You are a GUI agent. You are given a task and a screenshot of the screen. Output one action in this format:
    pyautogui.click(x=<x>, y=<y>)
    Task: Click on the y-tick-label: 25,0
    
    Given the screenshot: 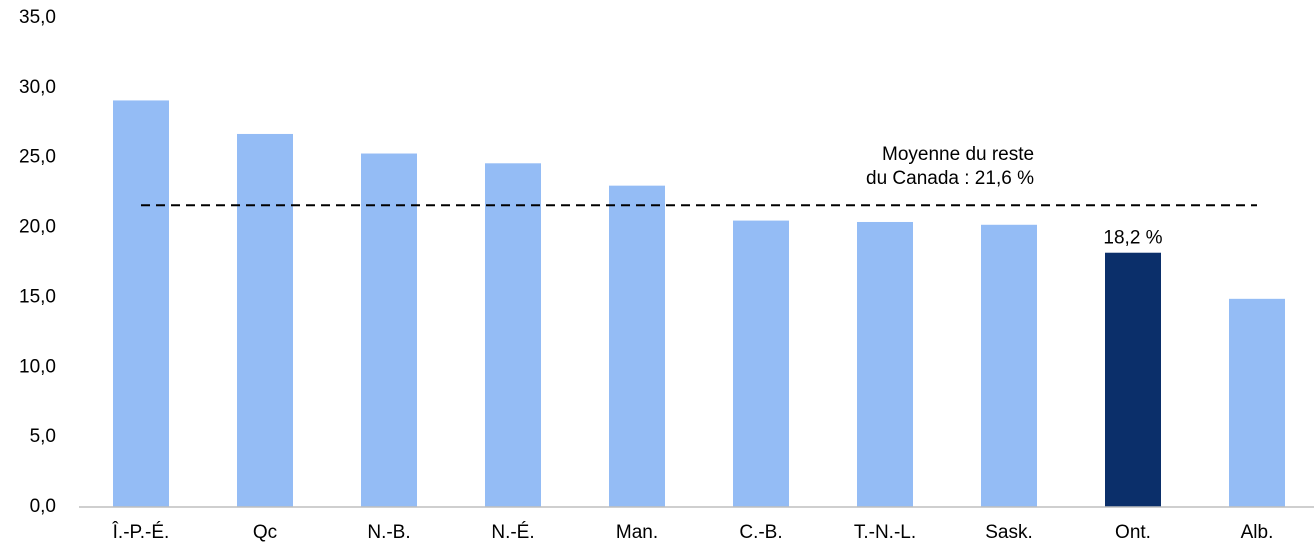 What is the action you would take?
    pyautogui.click(x=37, y=157)
    